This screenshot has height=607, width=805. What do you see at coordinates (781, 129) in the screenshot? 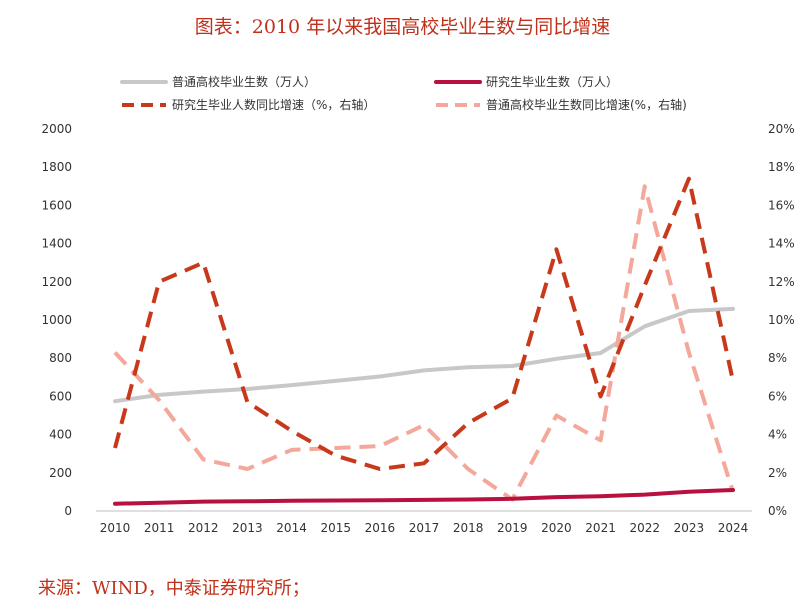
I see `y-right-tick-label: 20%` at bounding box center [781, 129].